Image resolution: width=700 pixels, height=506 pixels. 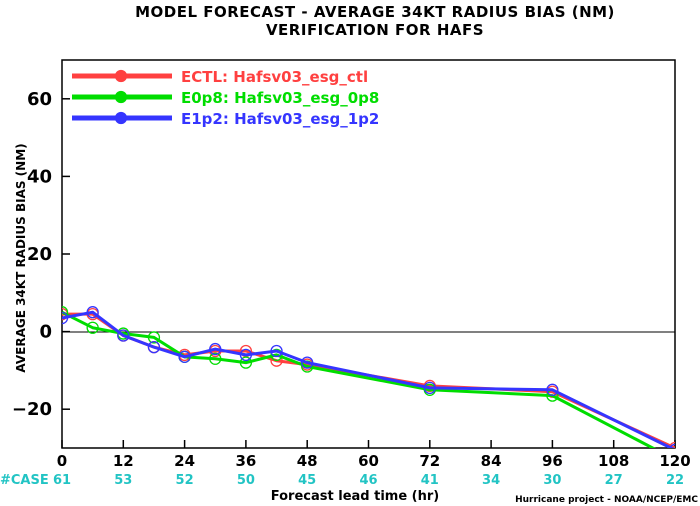 What do you see at coordinates (429, 461) in the screenshot?
I see `x-tick-label: 72` at bounding box center [429, 461].